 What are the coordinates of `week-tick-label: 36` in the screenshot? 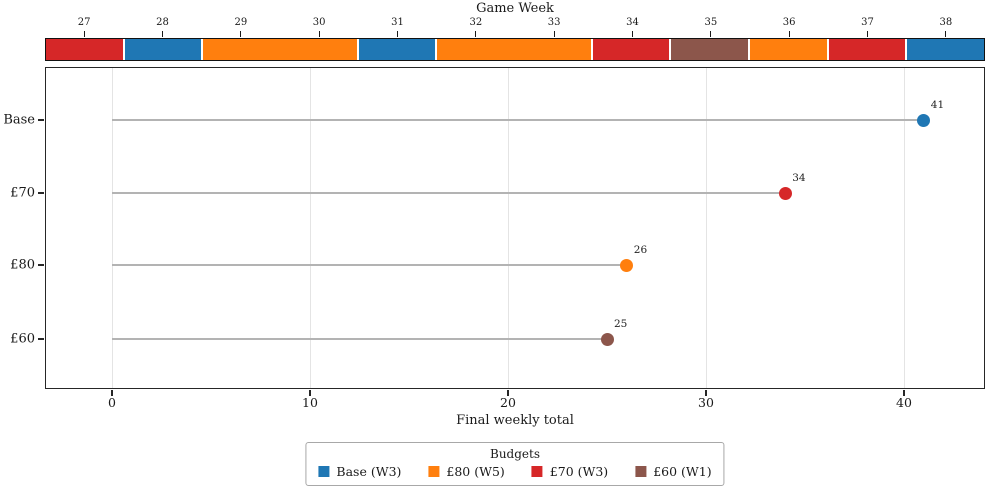 It's located at (789, 22).